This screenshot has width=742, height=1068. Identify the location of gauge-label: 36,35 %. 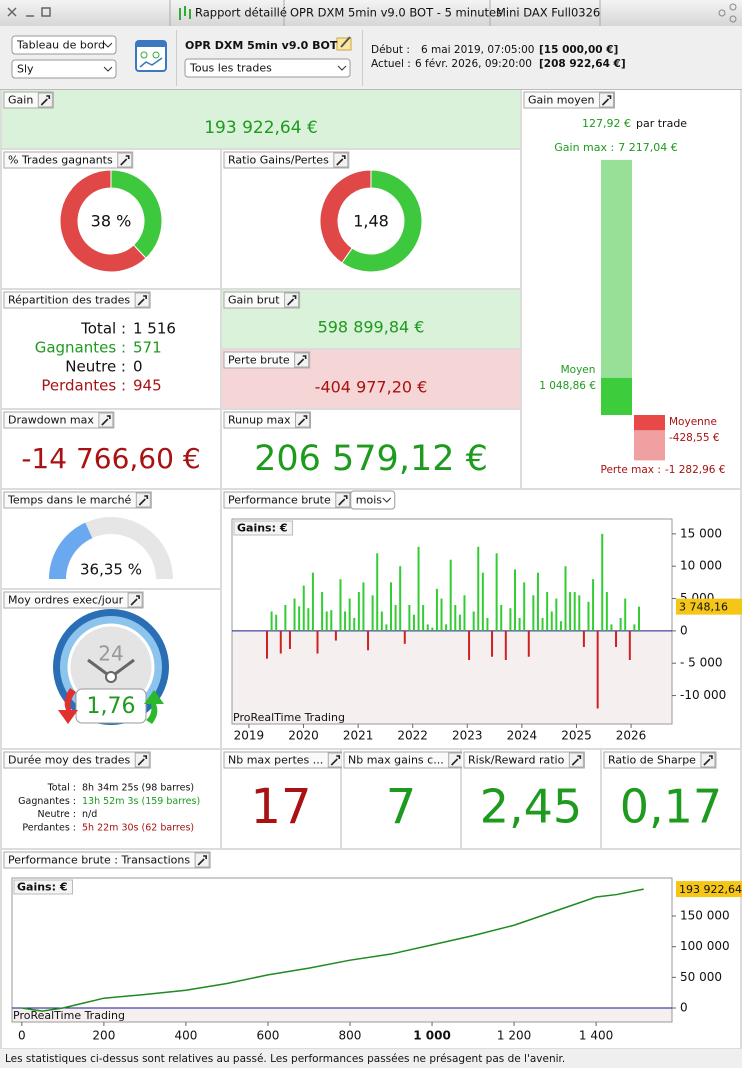
(111, 570).